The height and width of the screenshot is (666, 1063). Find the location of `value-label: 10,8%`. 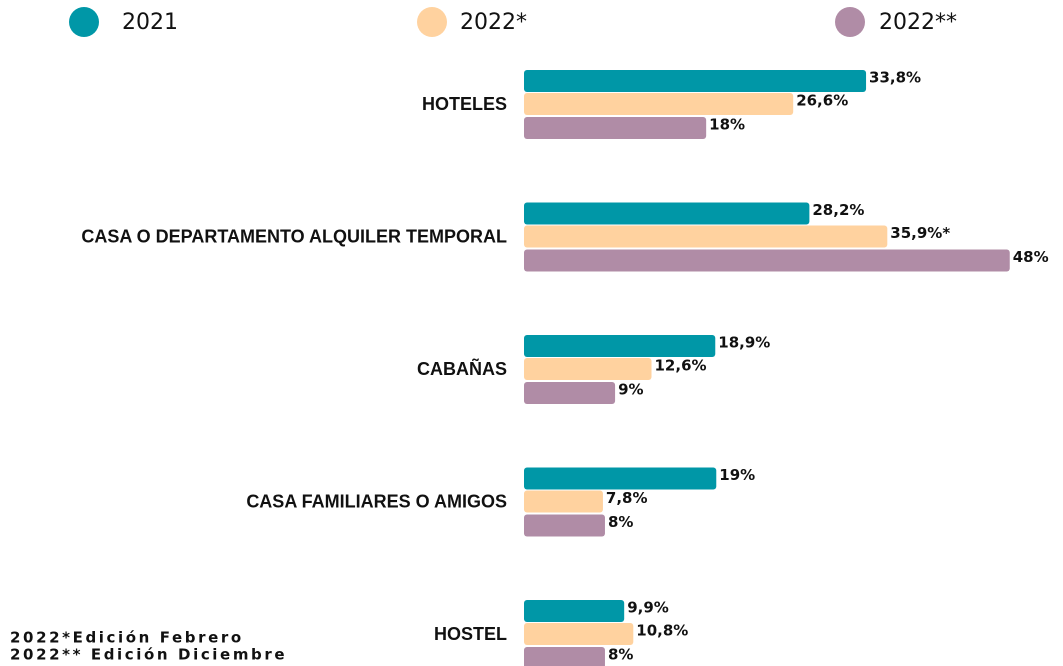

value-label: 10,8% is located at coordinates (662, 631).